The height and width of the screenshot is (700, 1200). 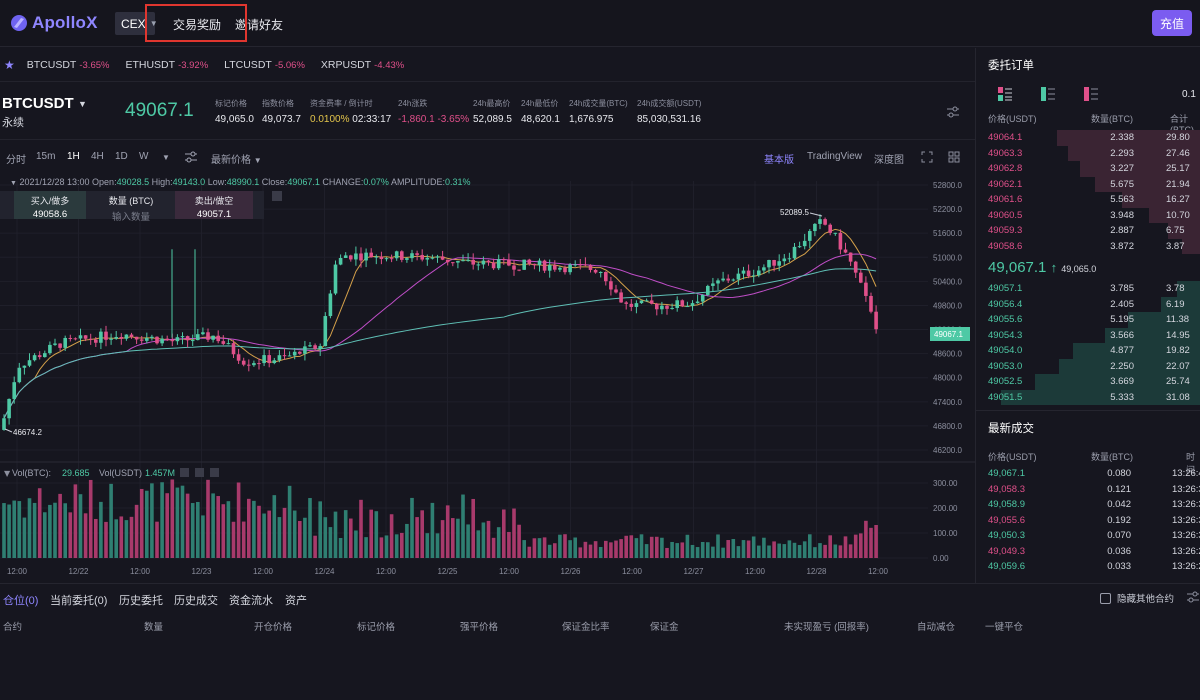 What do you see at coordinates (17, 571) in the screenshot?
I see `time-tick-label: 12:00` at bounding box center [17, 571].